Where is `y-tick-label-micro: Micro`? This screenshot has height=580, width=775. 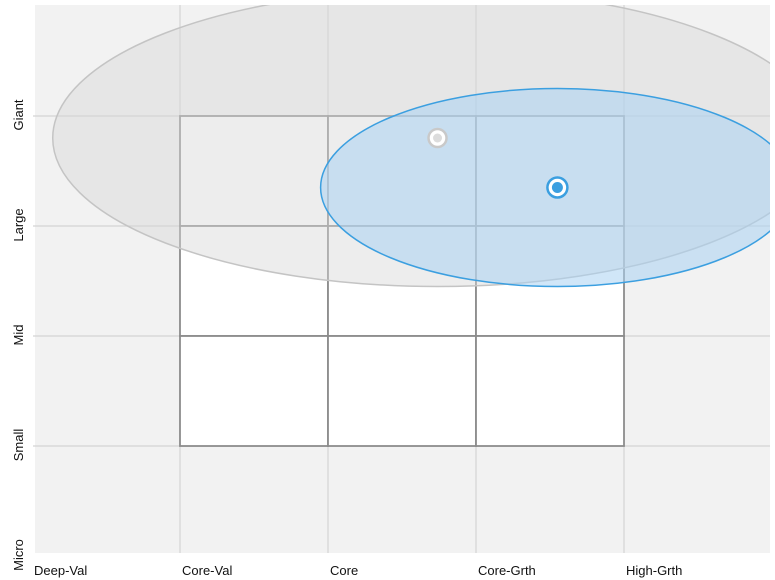 y-tick-label-micro: Micro is located at coordinates (18, 555).